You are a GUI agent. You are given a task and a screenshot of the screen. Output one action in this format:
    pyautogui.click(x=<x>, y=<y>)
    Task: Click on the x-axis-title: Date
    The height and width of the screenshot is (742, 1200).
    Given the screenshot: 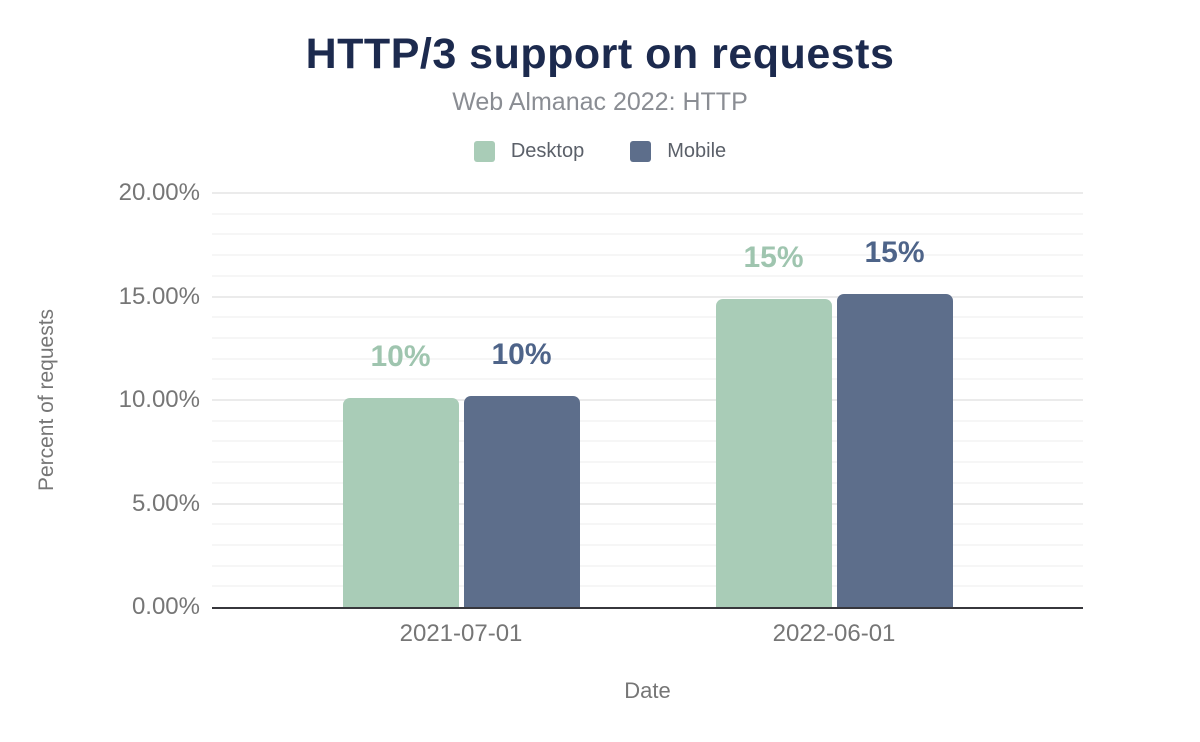 What is the action you would take?
    pyautogui.click(x=647, y=690)
    